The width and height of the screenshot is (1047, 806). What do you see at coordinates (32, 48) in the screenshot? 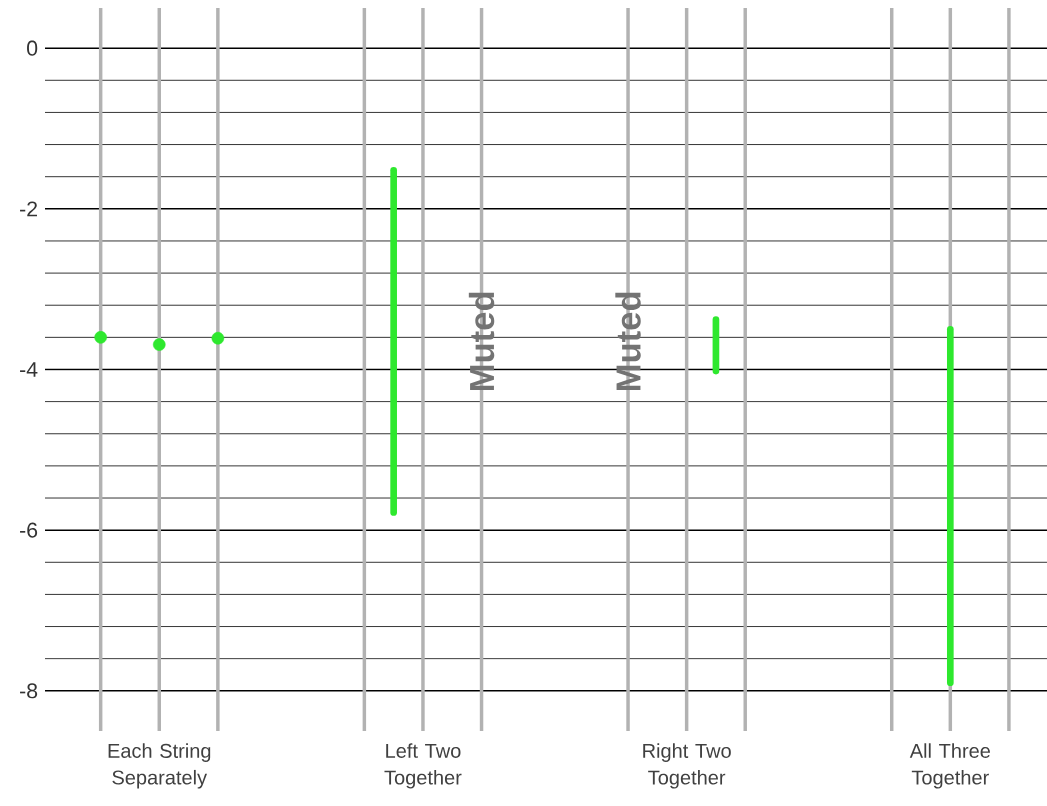
I see `y-tick-label: 0` at bounding box center [32, 48].